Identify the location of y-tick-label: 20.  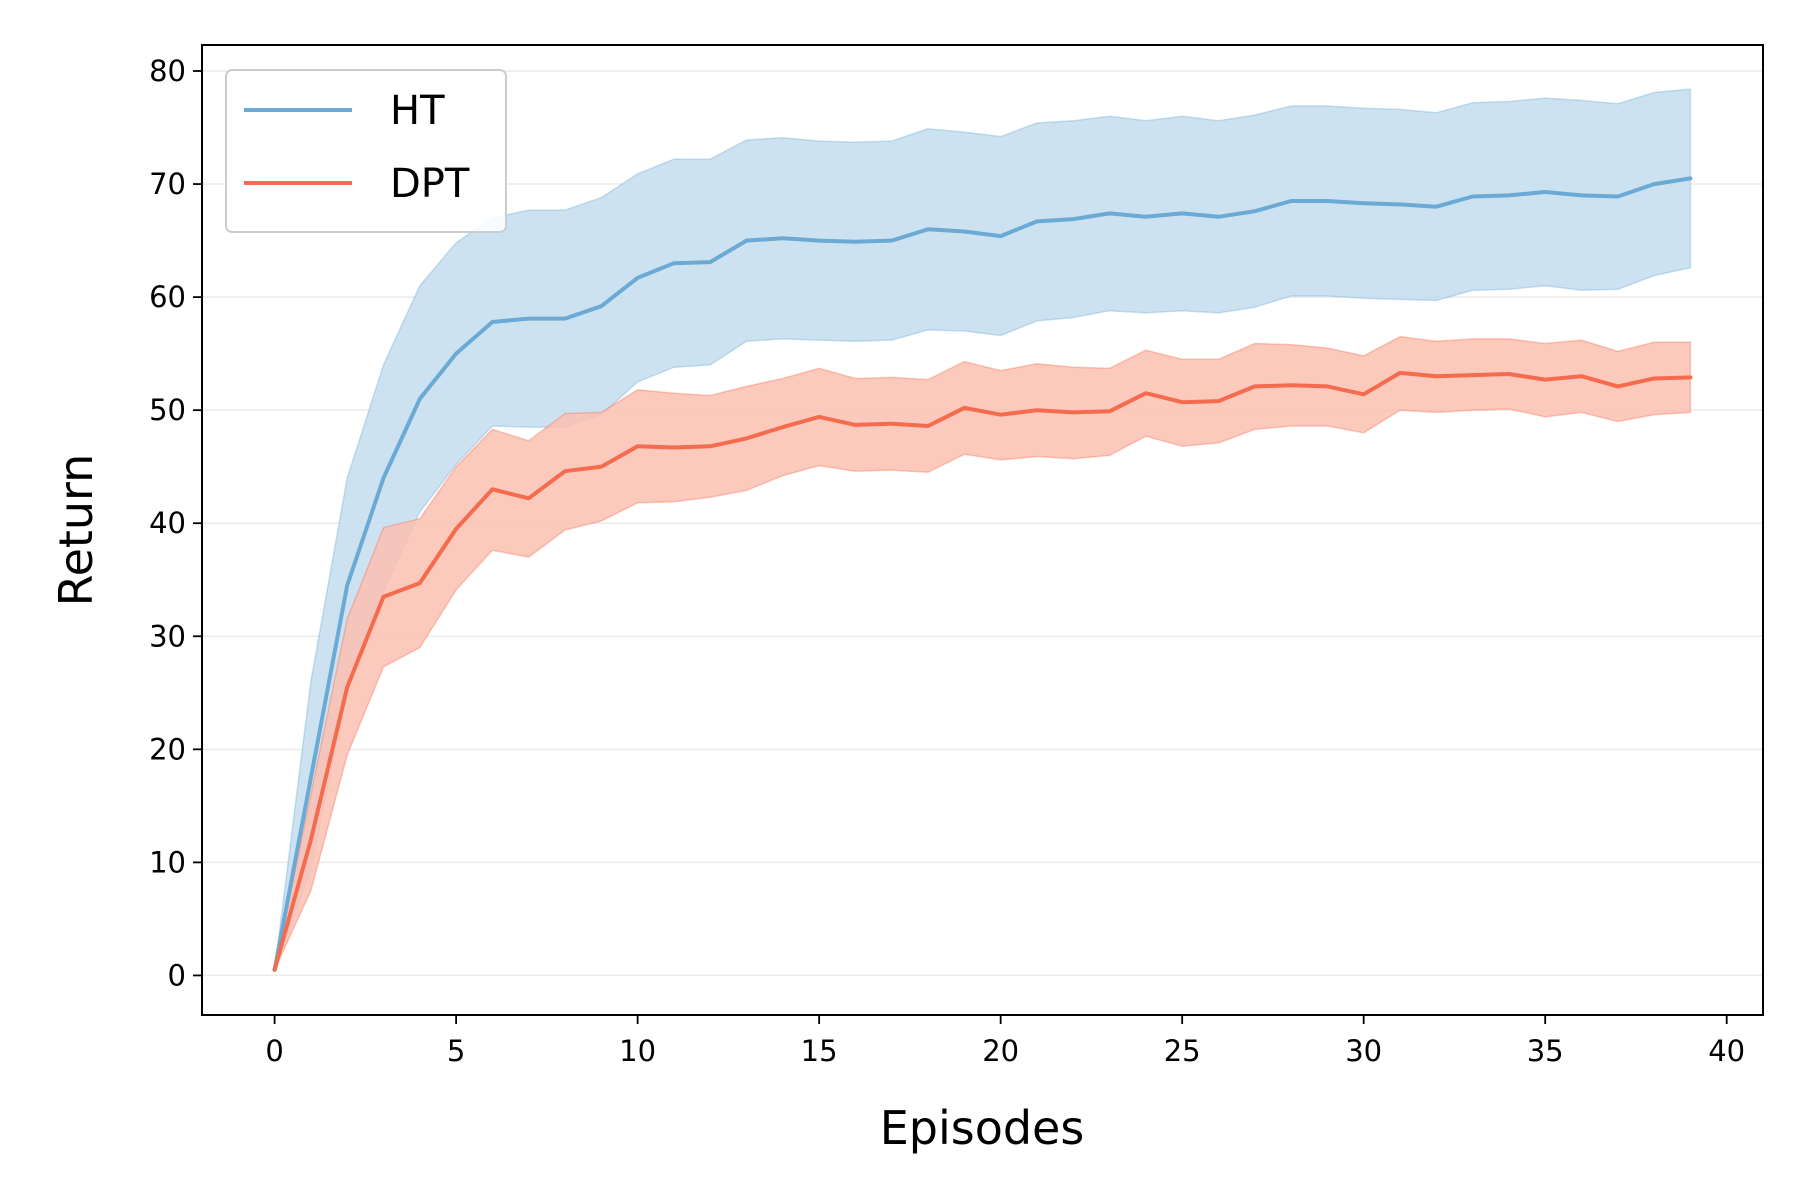
(167, 749).